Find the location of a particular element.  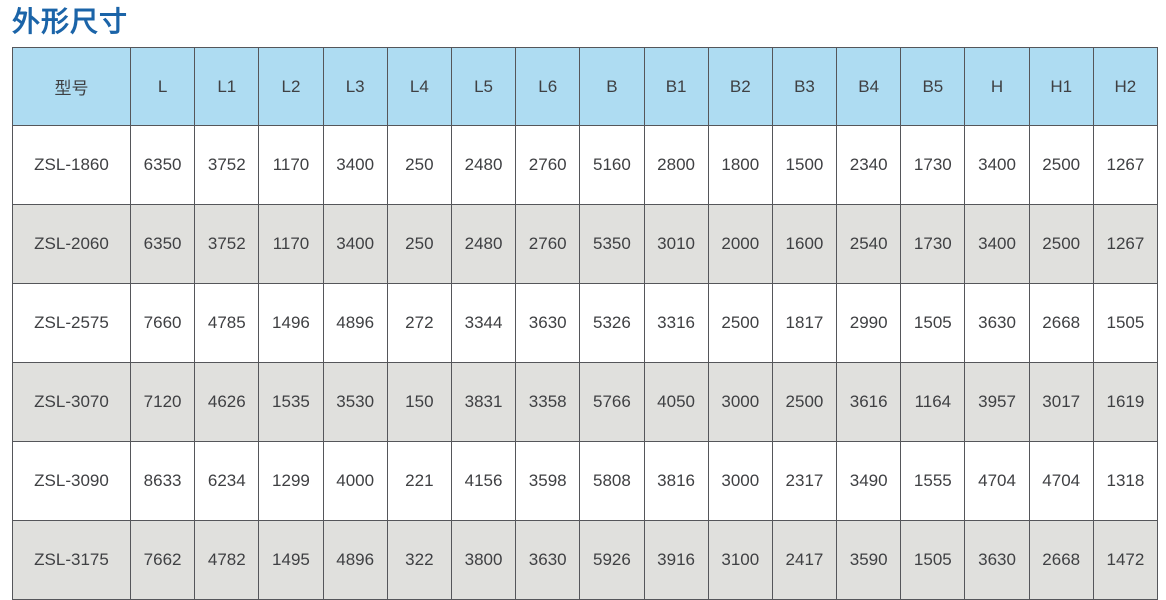

column-header-l3: L3 is located at coordinates (355, 87).